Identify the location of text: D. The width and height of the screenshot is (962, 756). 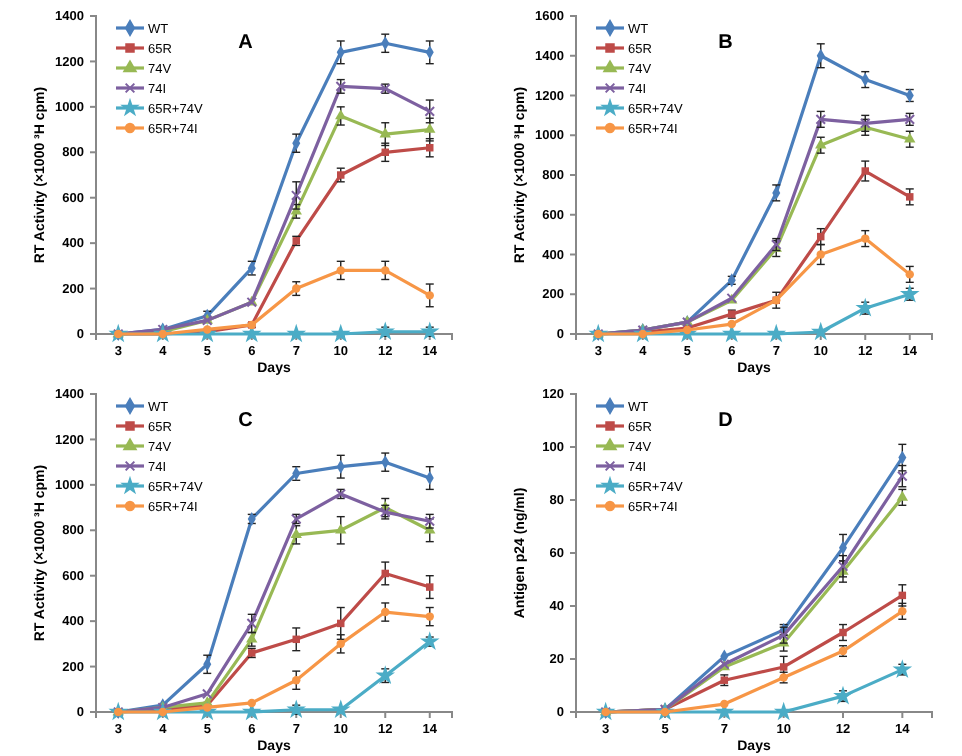
(725, 421).